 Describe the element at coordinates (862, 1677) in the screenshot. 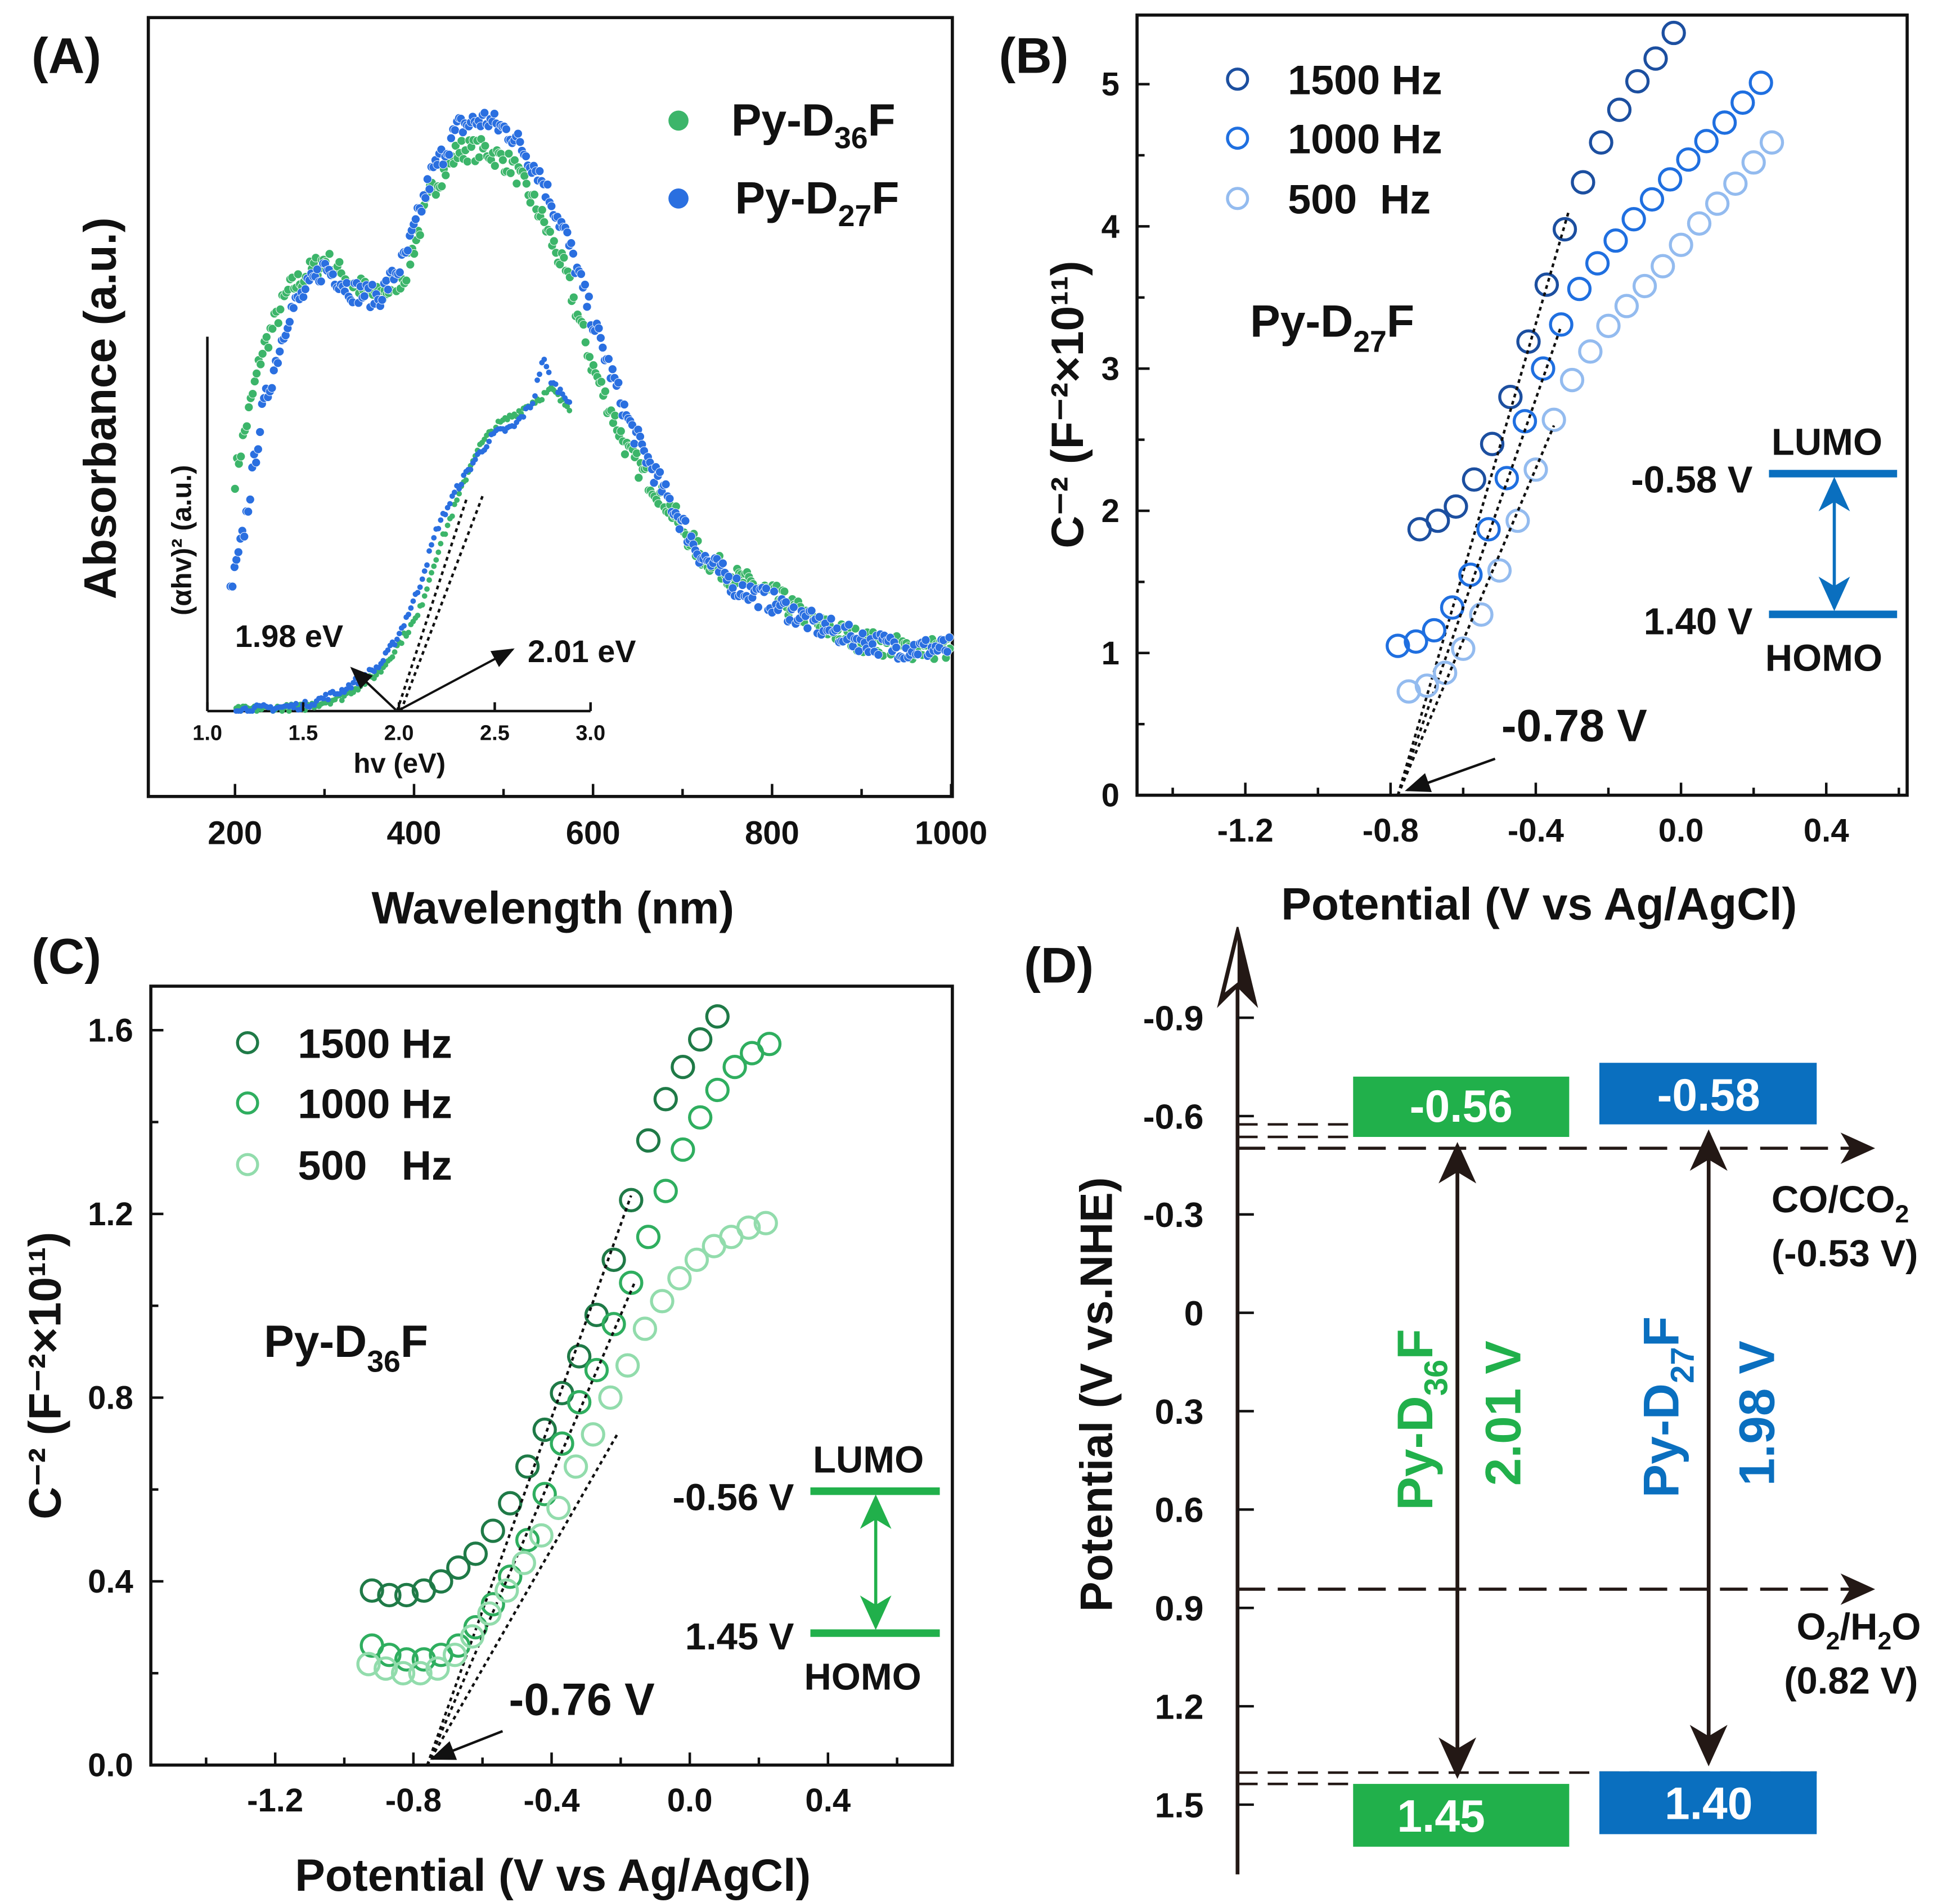

I see `homo-label: HOMO` at that location.